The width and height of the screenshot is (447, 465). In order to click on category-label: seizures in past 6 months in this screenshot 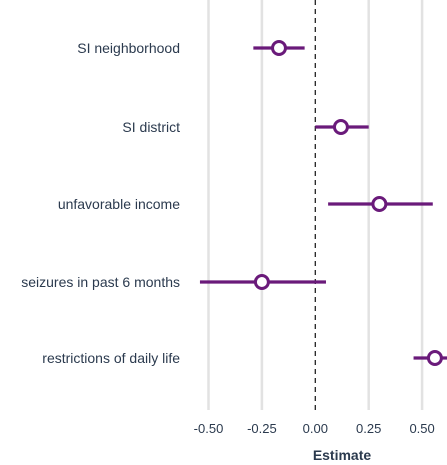, I will do `click(100, 282)`.